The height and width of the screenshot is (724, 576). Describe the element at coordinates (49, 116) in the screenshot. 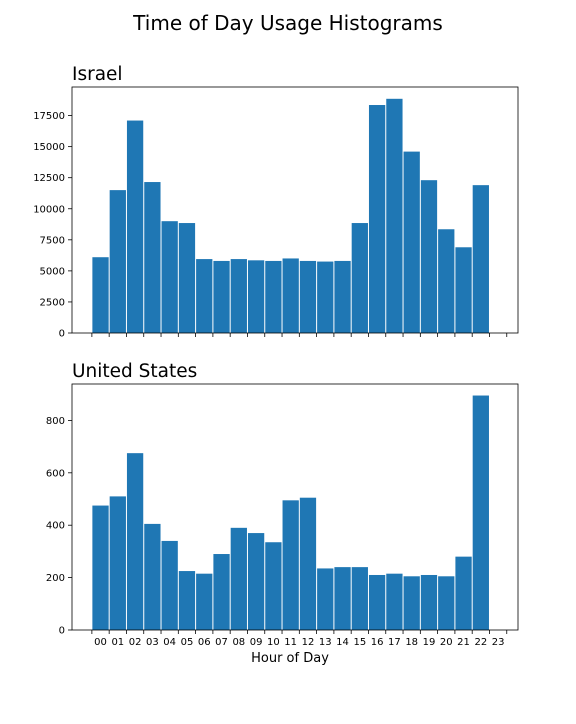

I see `y-tick-label: 17500` at that location.